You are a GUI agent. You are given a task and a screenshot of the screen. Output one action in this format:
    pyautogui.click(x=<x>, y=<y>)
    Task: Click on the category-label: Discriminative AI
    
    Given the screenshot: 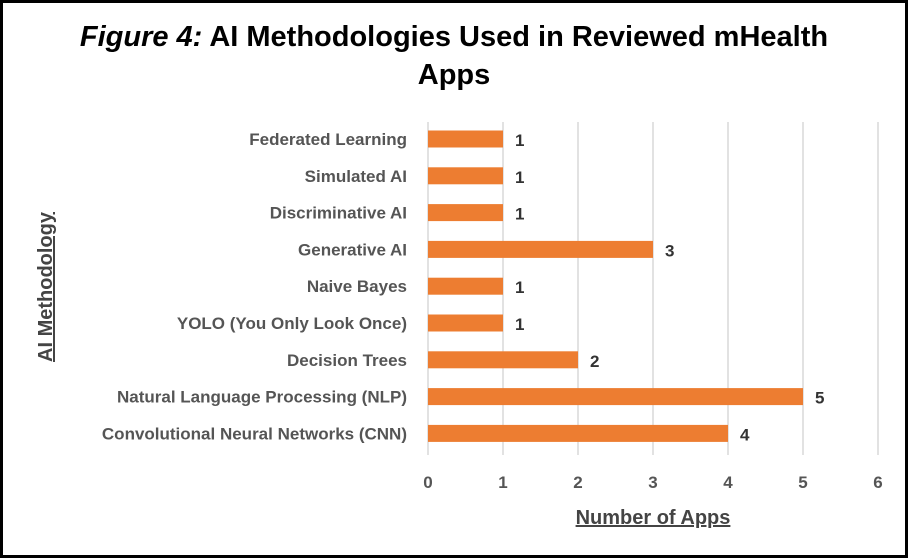 What is the action you would take?
    pyautogui.click(x=338, y=213)
    